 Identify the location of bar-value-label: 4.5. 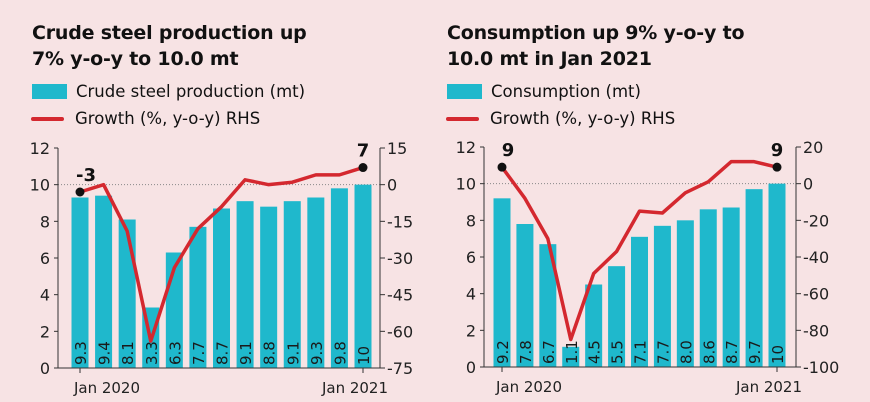
(595, 352).